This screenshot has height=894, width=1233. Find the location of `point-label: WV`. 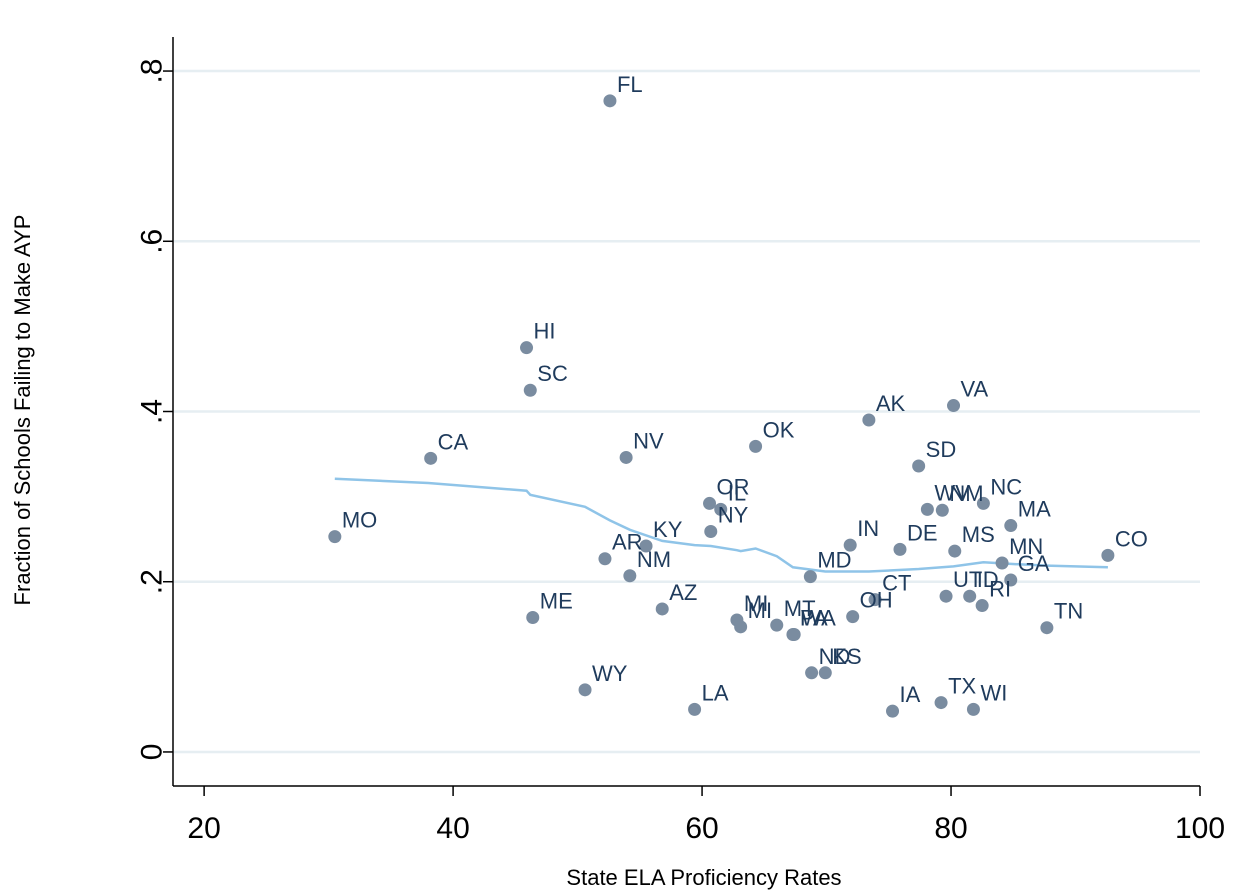

point-label: WV is located at coordinates (952, 492).